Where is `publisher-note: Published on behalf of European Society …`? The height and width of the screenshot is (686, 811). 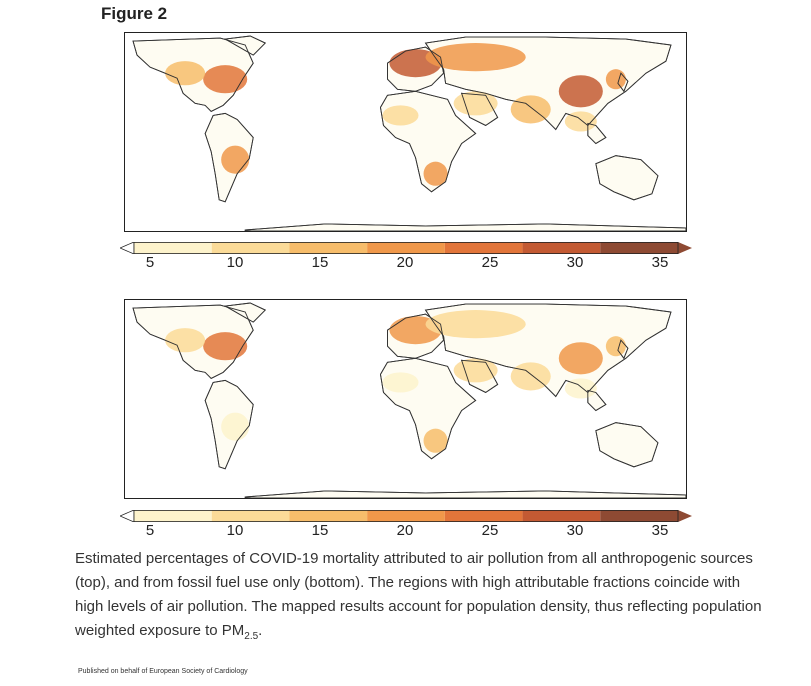 publisher-note: Published on behalf of European Society … is located at coordinates (163, 671).